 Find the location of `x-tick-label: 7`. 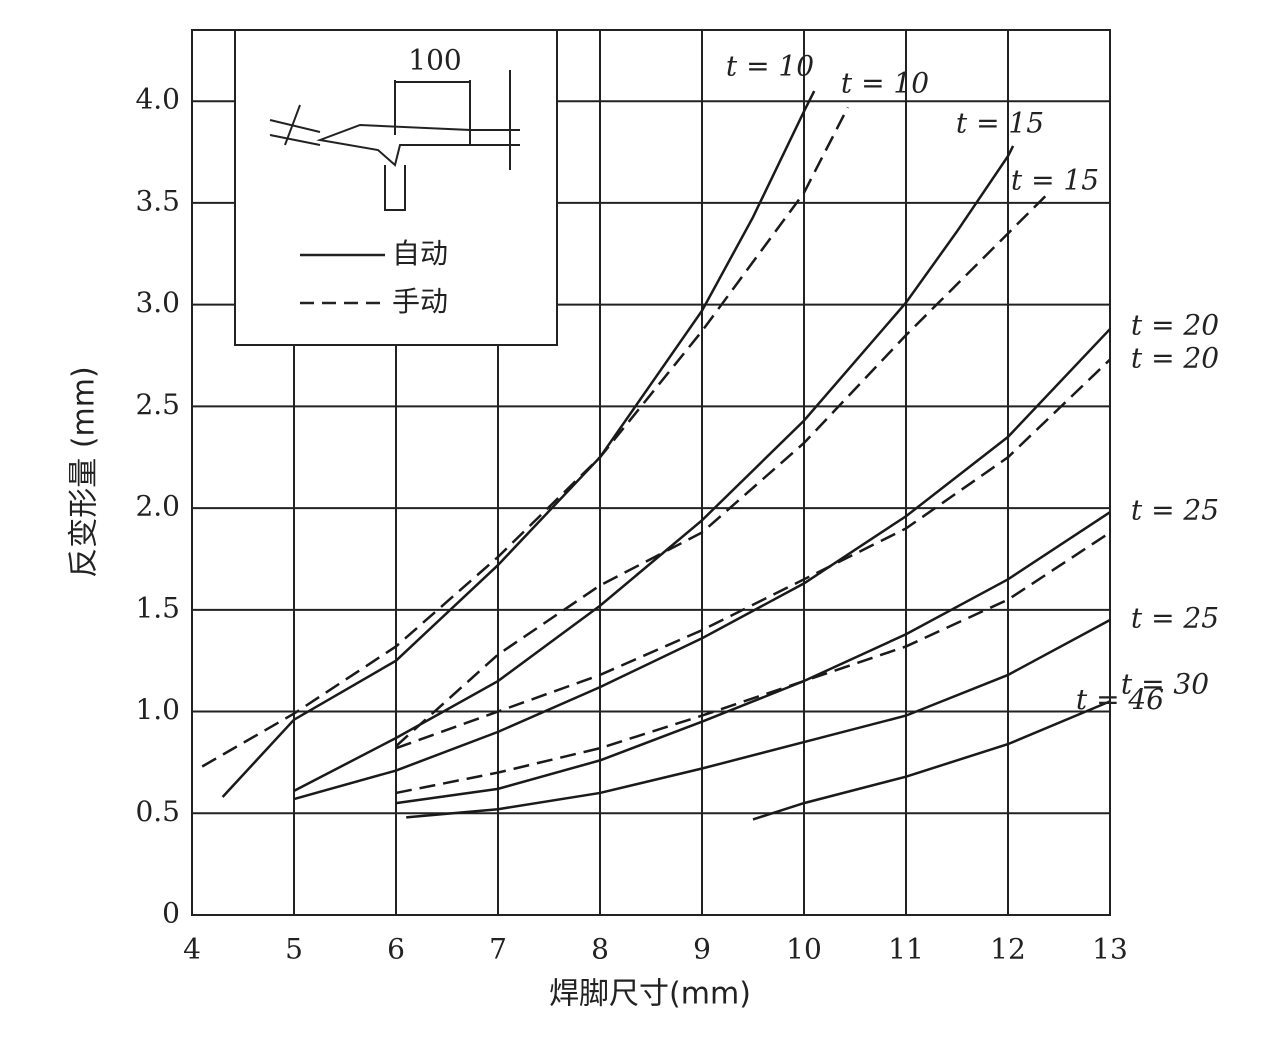

x-tick-label: 7 is located at coordinates (498, 949).